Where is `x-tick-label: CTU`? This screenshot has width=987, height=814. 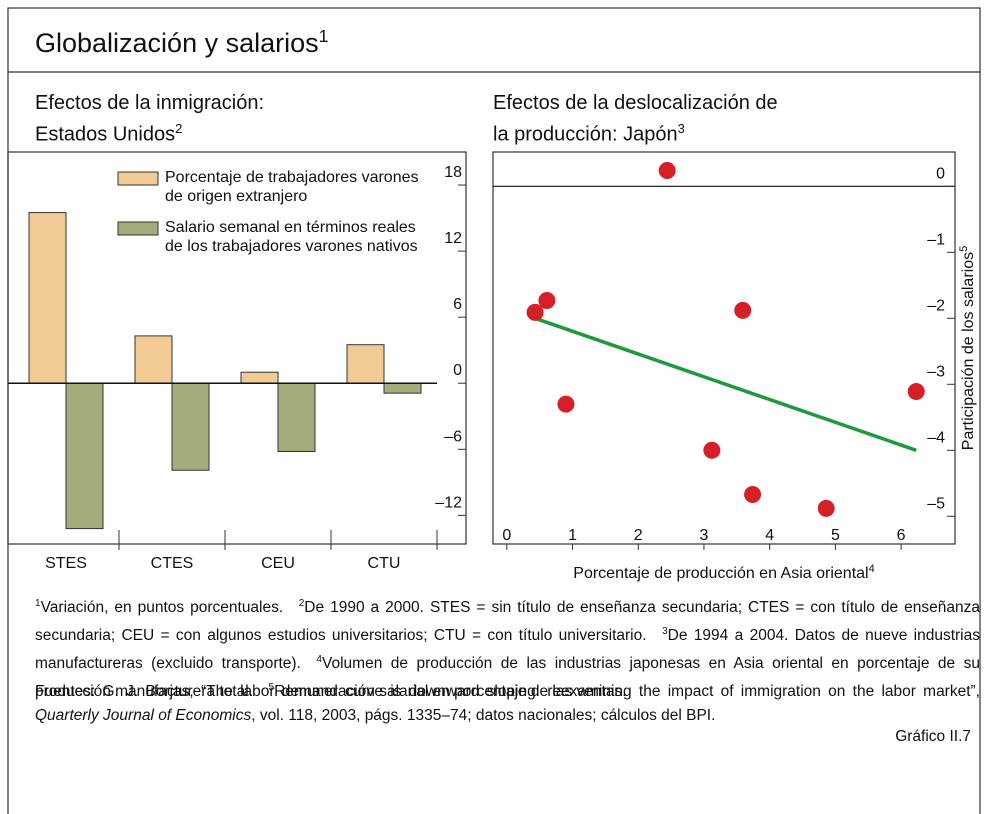
x-tick-label: CTU is located at coordinates (384, 563).